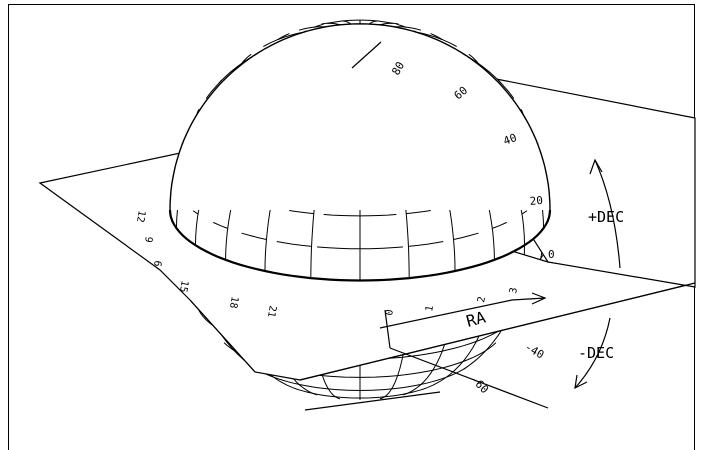 This screenshot has height=450, width=704. I want to click on dec-label-20: 20, so click(536, 201).